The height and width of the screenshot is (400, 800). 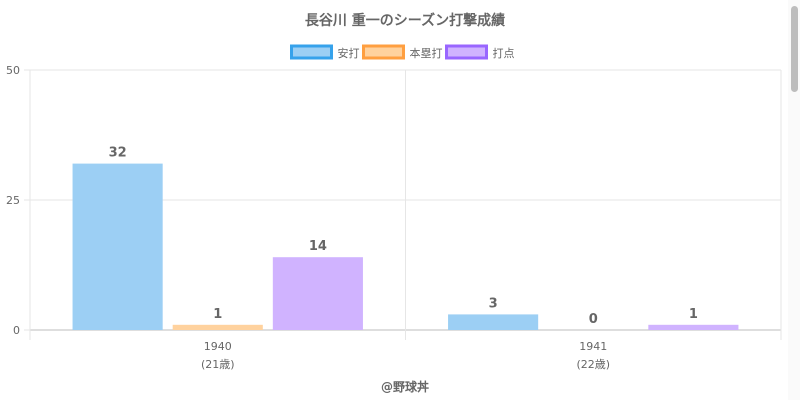 I want to click on legend-item-1: 本塁打, so click(x=402, y=52).